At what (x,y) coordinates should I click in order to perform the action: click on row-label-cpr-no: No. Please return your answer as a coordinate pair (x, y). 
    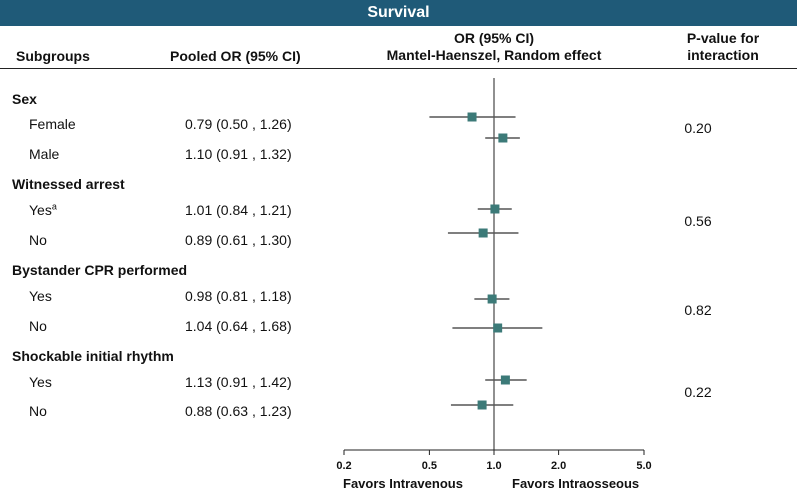
    Looking at the image, I should click on (38, 326).